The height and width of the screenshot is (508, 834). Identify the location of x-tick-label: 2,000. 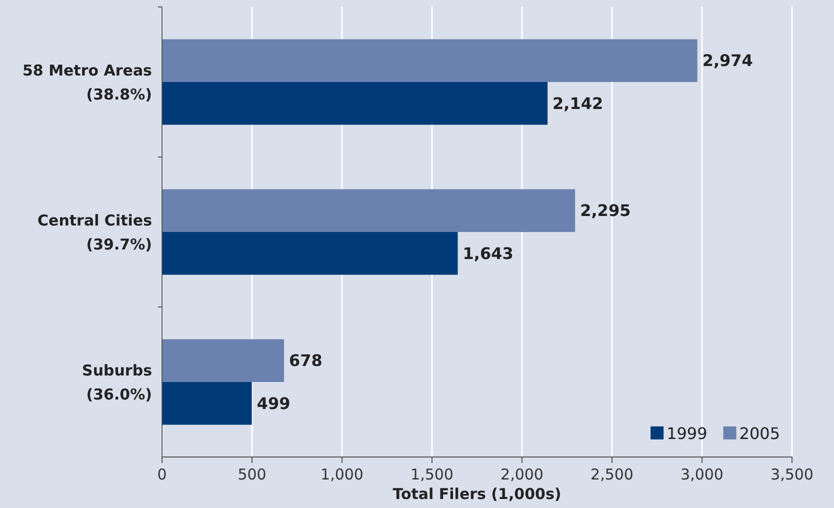
(522, 475).